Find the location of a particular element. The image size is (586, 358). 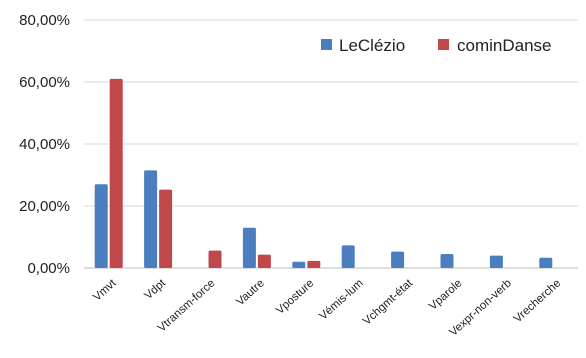

y-axis-ticks: 0,00% 20,00% 40,00% 60,00% 80,00% is located at coordinates (44, 144).